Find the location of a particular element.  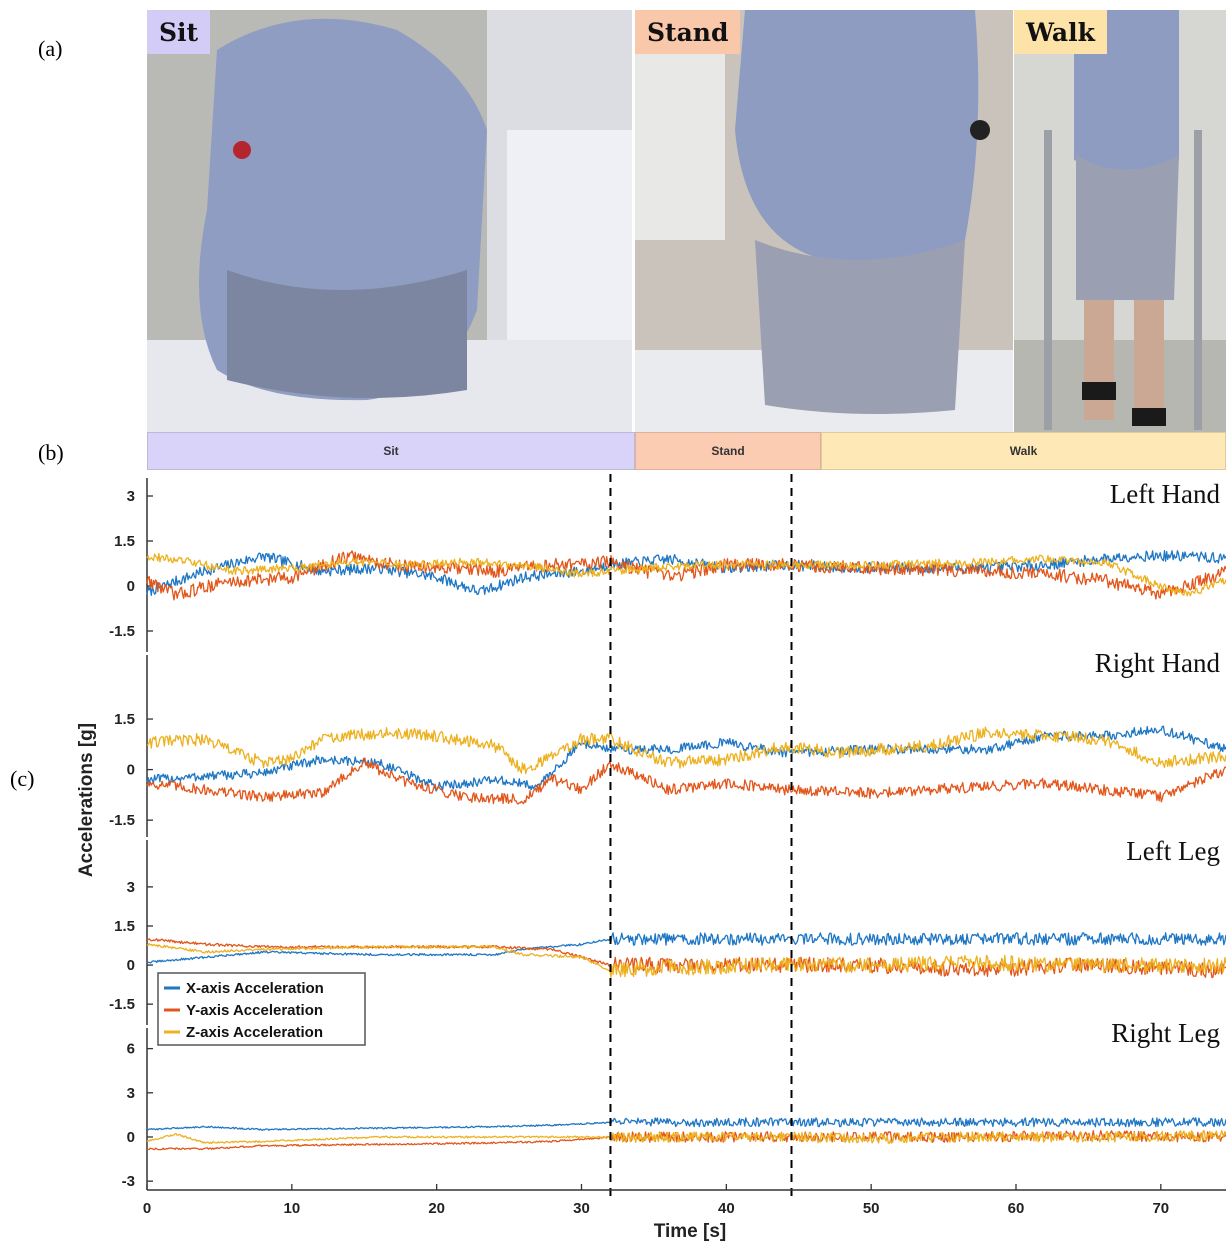

sensor-label: Left Leg is located at coordinates (1173, 851).